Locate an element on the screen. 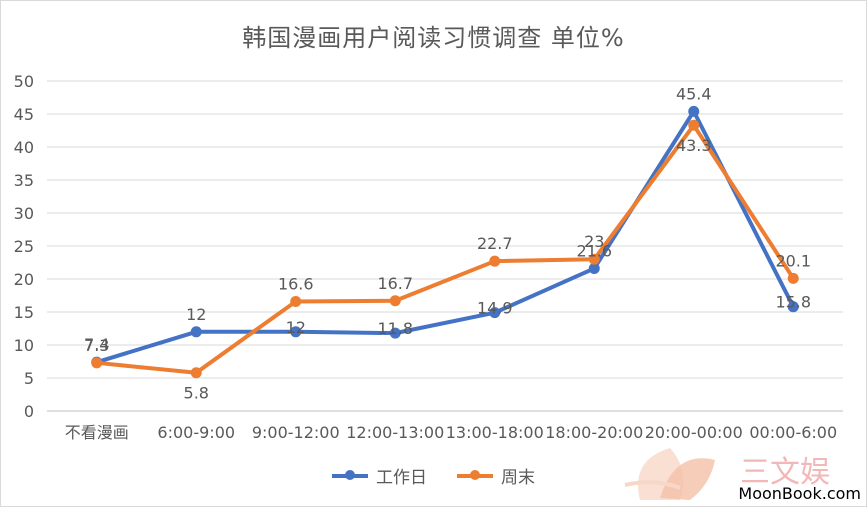  x-tick-label-7: 00:00-6:00 is located at coordinates (793, 432).